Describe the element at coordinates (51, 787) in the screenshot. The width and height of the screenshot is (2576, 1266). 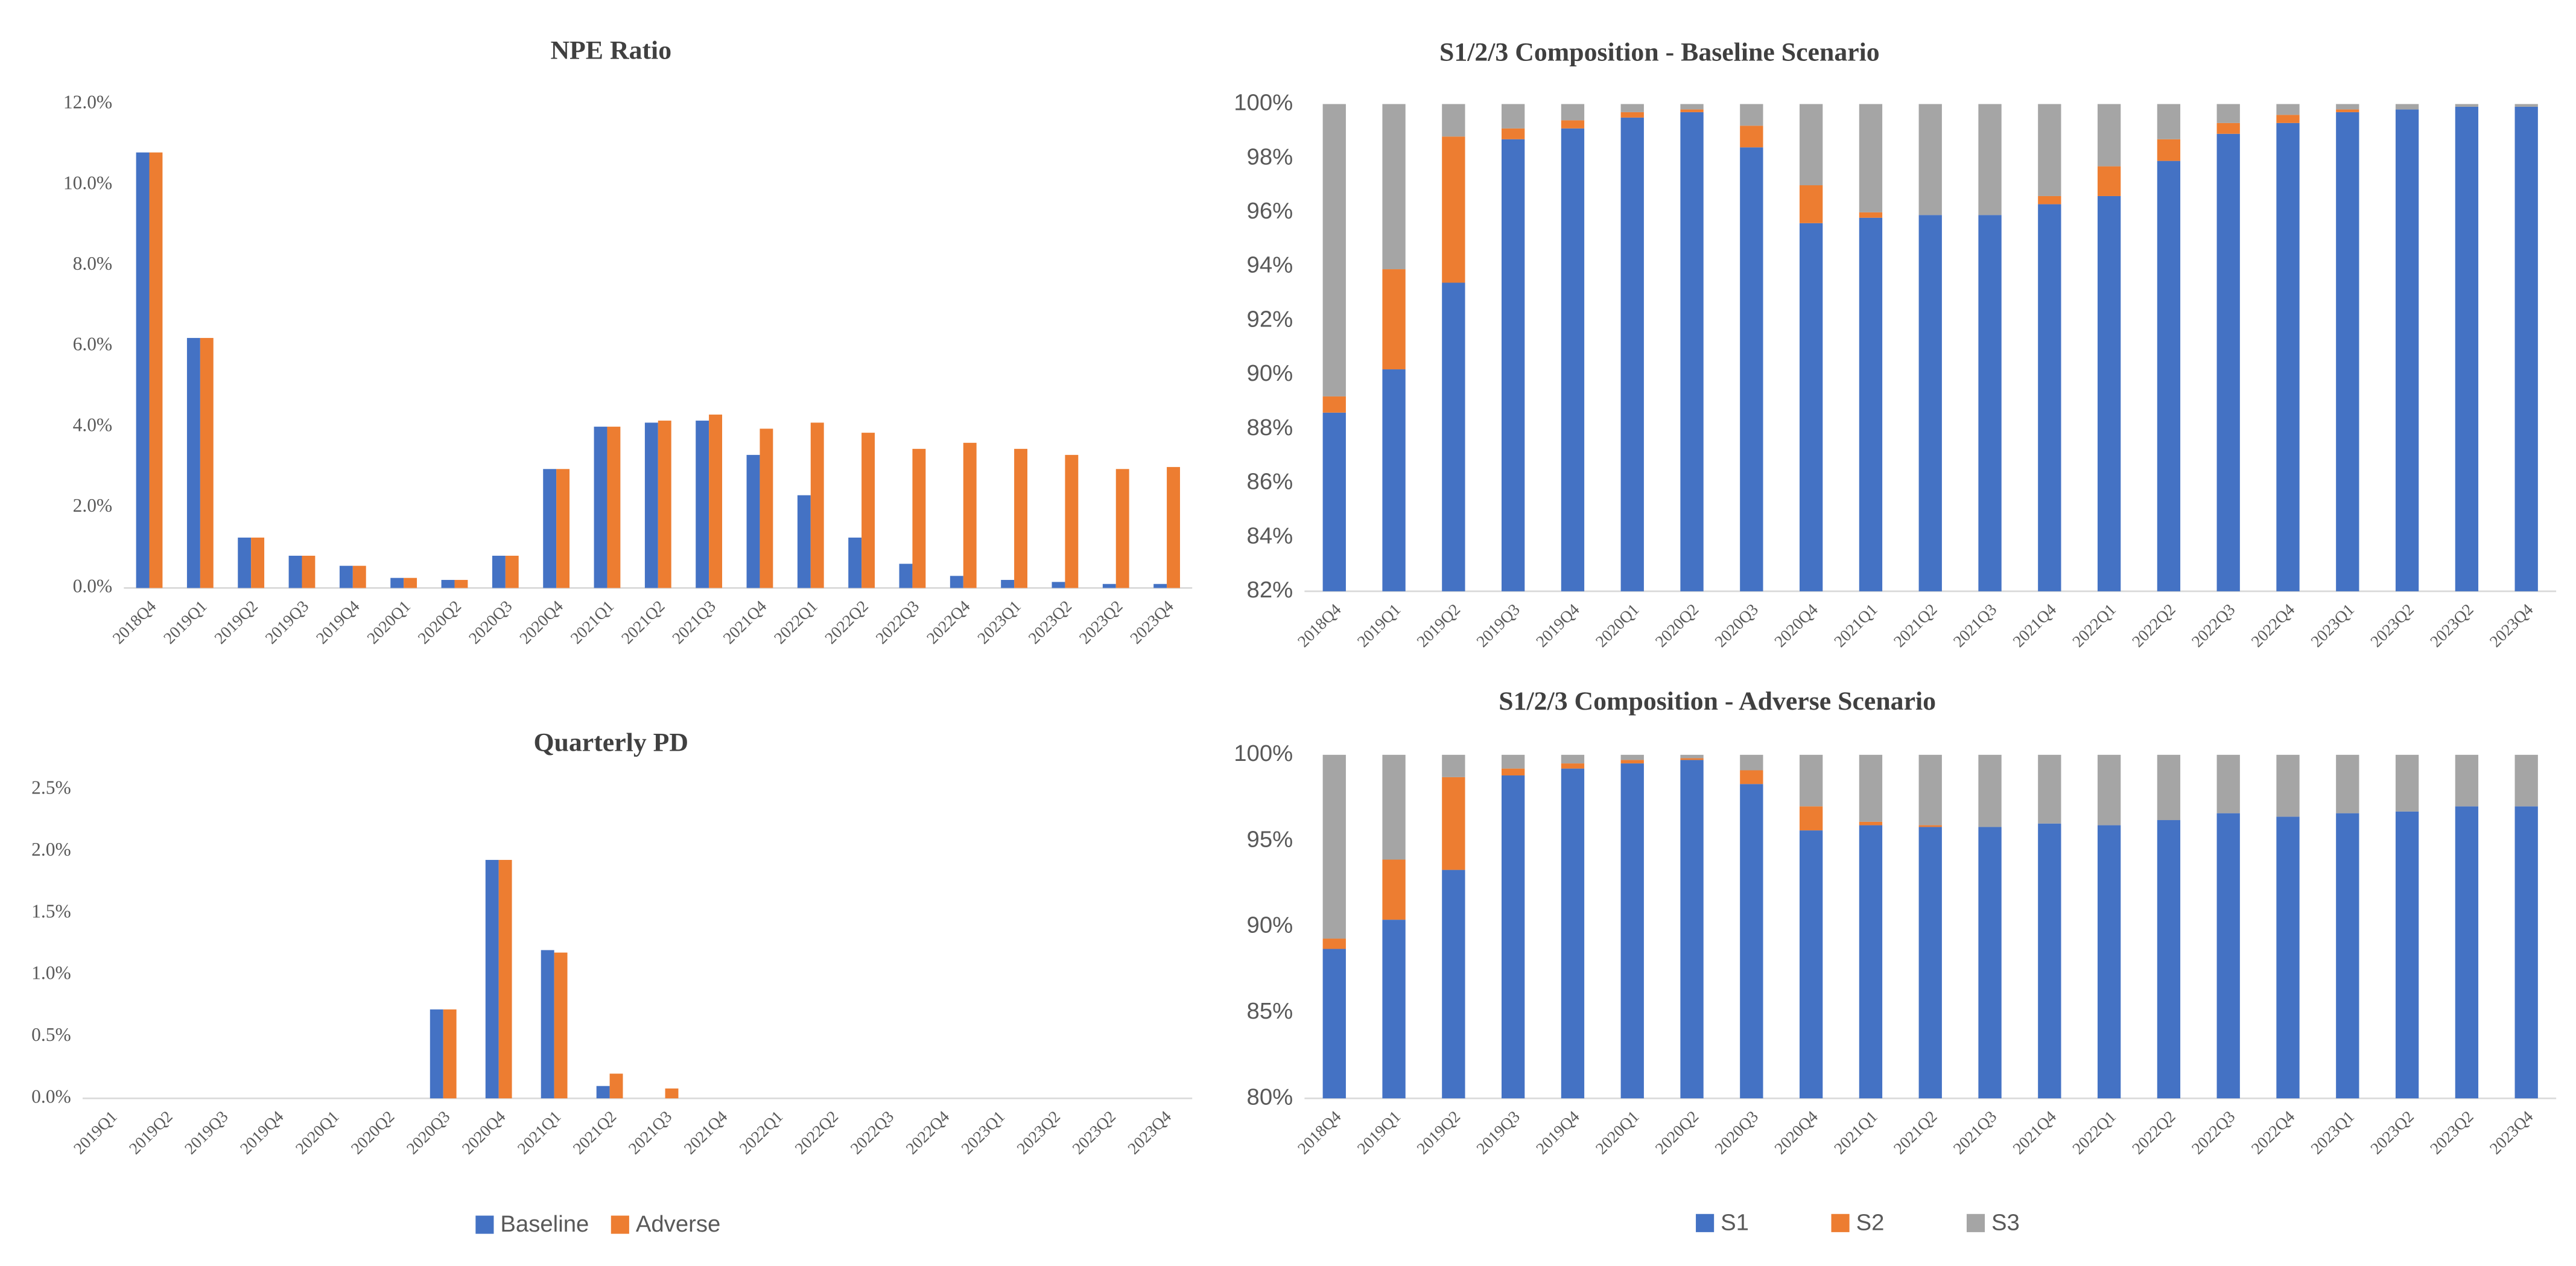
I see `y-tick-label: 2.5%` at that location.